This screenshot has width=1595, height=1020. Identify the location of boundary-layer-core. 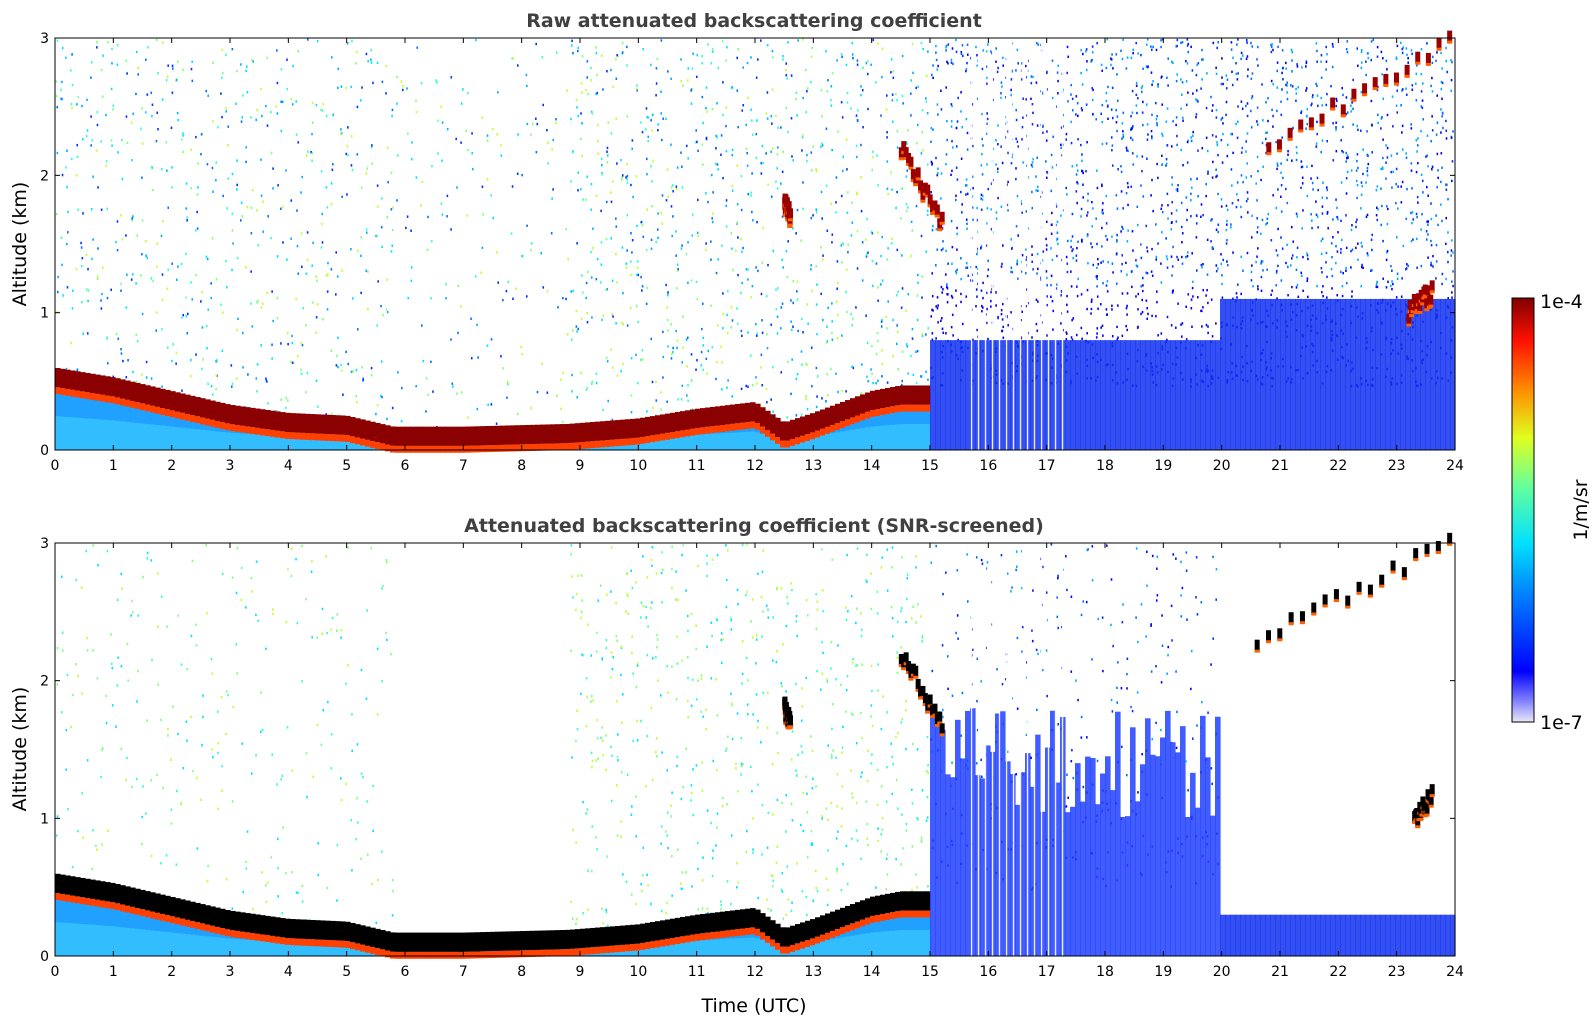
(258, 442).